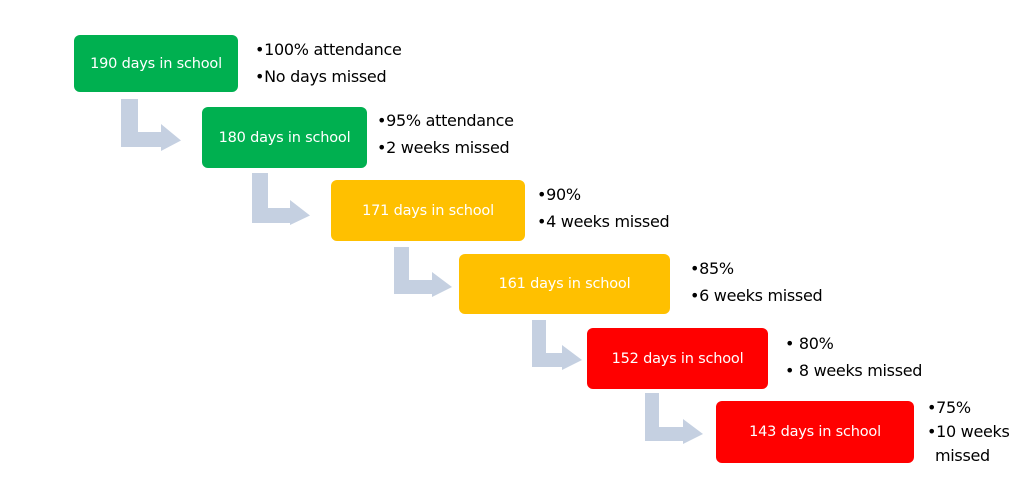 This screenshot has height=480, width=1024. I want to click on note-attendance: •85%, so click(712, 268).